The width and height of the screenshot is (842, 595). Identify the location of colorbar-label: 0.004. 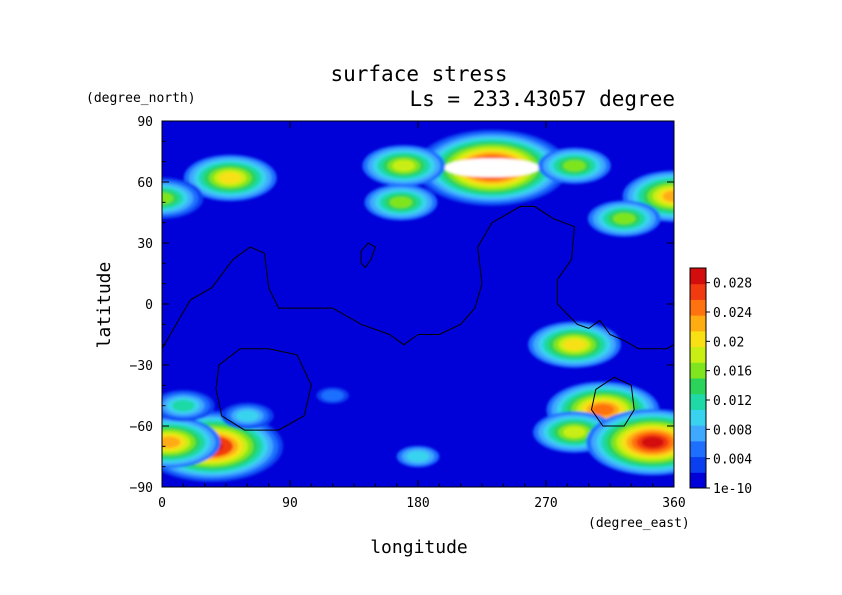
(732, 460).